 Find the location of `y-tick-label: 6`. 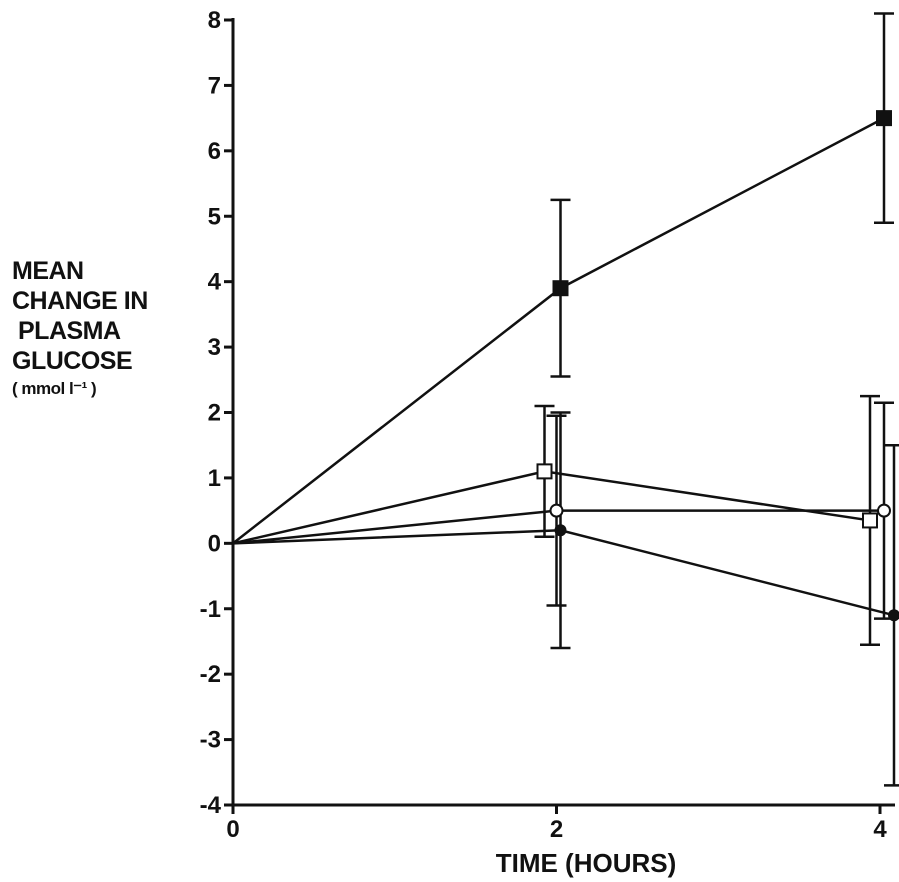

y-tick-label: 6 is located at coordinates (214, 151).